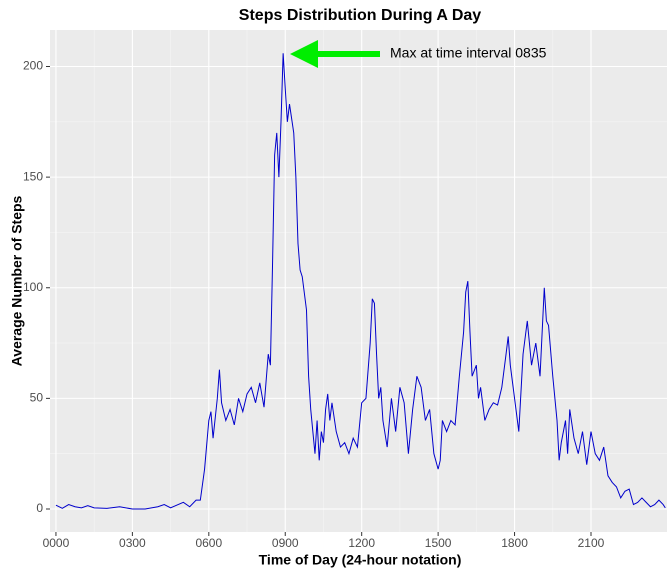 This screenshot has height=581, width=672. I want to click on y-tick-label: 100, so click(33, 287).